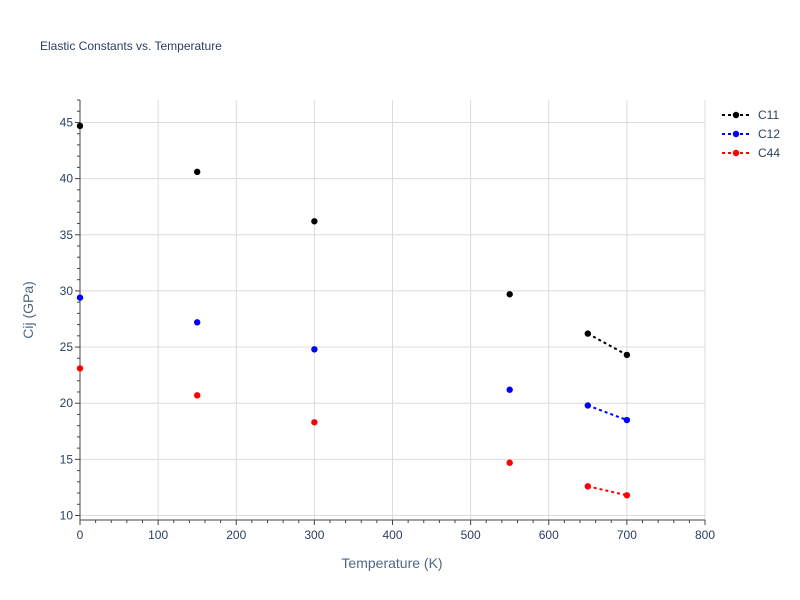 The height and width of the screenshot is (600, 800). I want to click on x-tick-label: 800, so click(705, 535).